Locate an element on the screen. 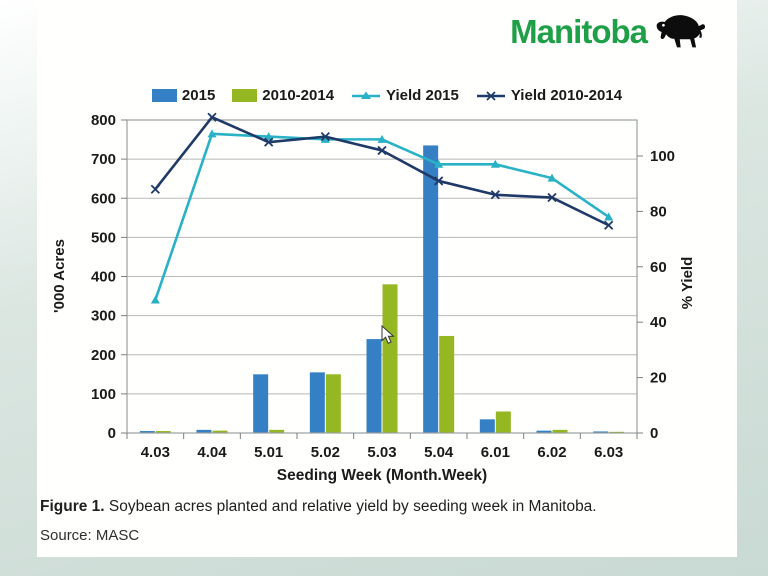 The image size is (768, 576). left-axis-tick-label: 100 is located at coordinates (103, 394).